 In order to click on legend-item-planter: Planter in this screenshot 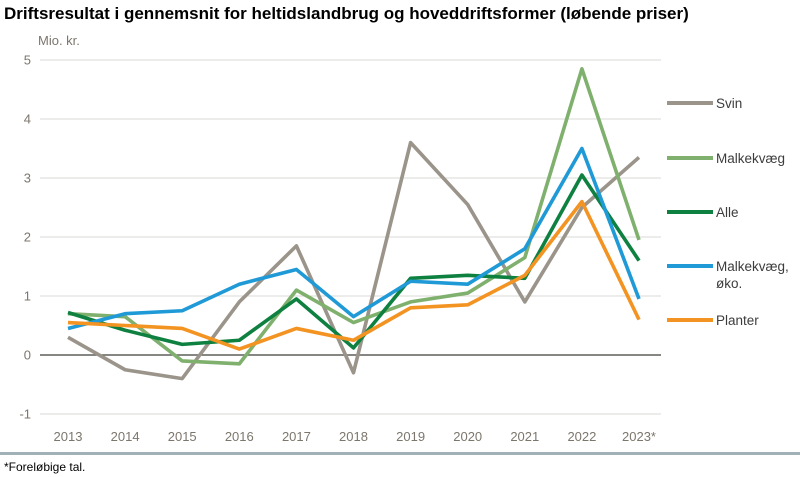, I will do `click(732, 320)`.